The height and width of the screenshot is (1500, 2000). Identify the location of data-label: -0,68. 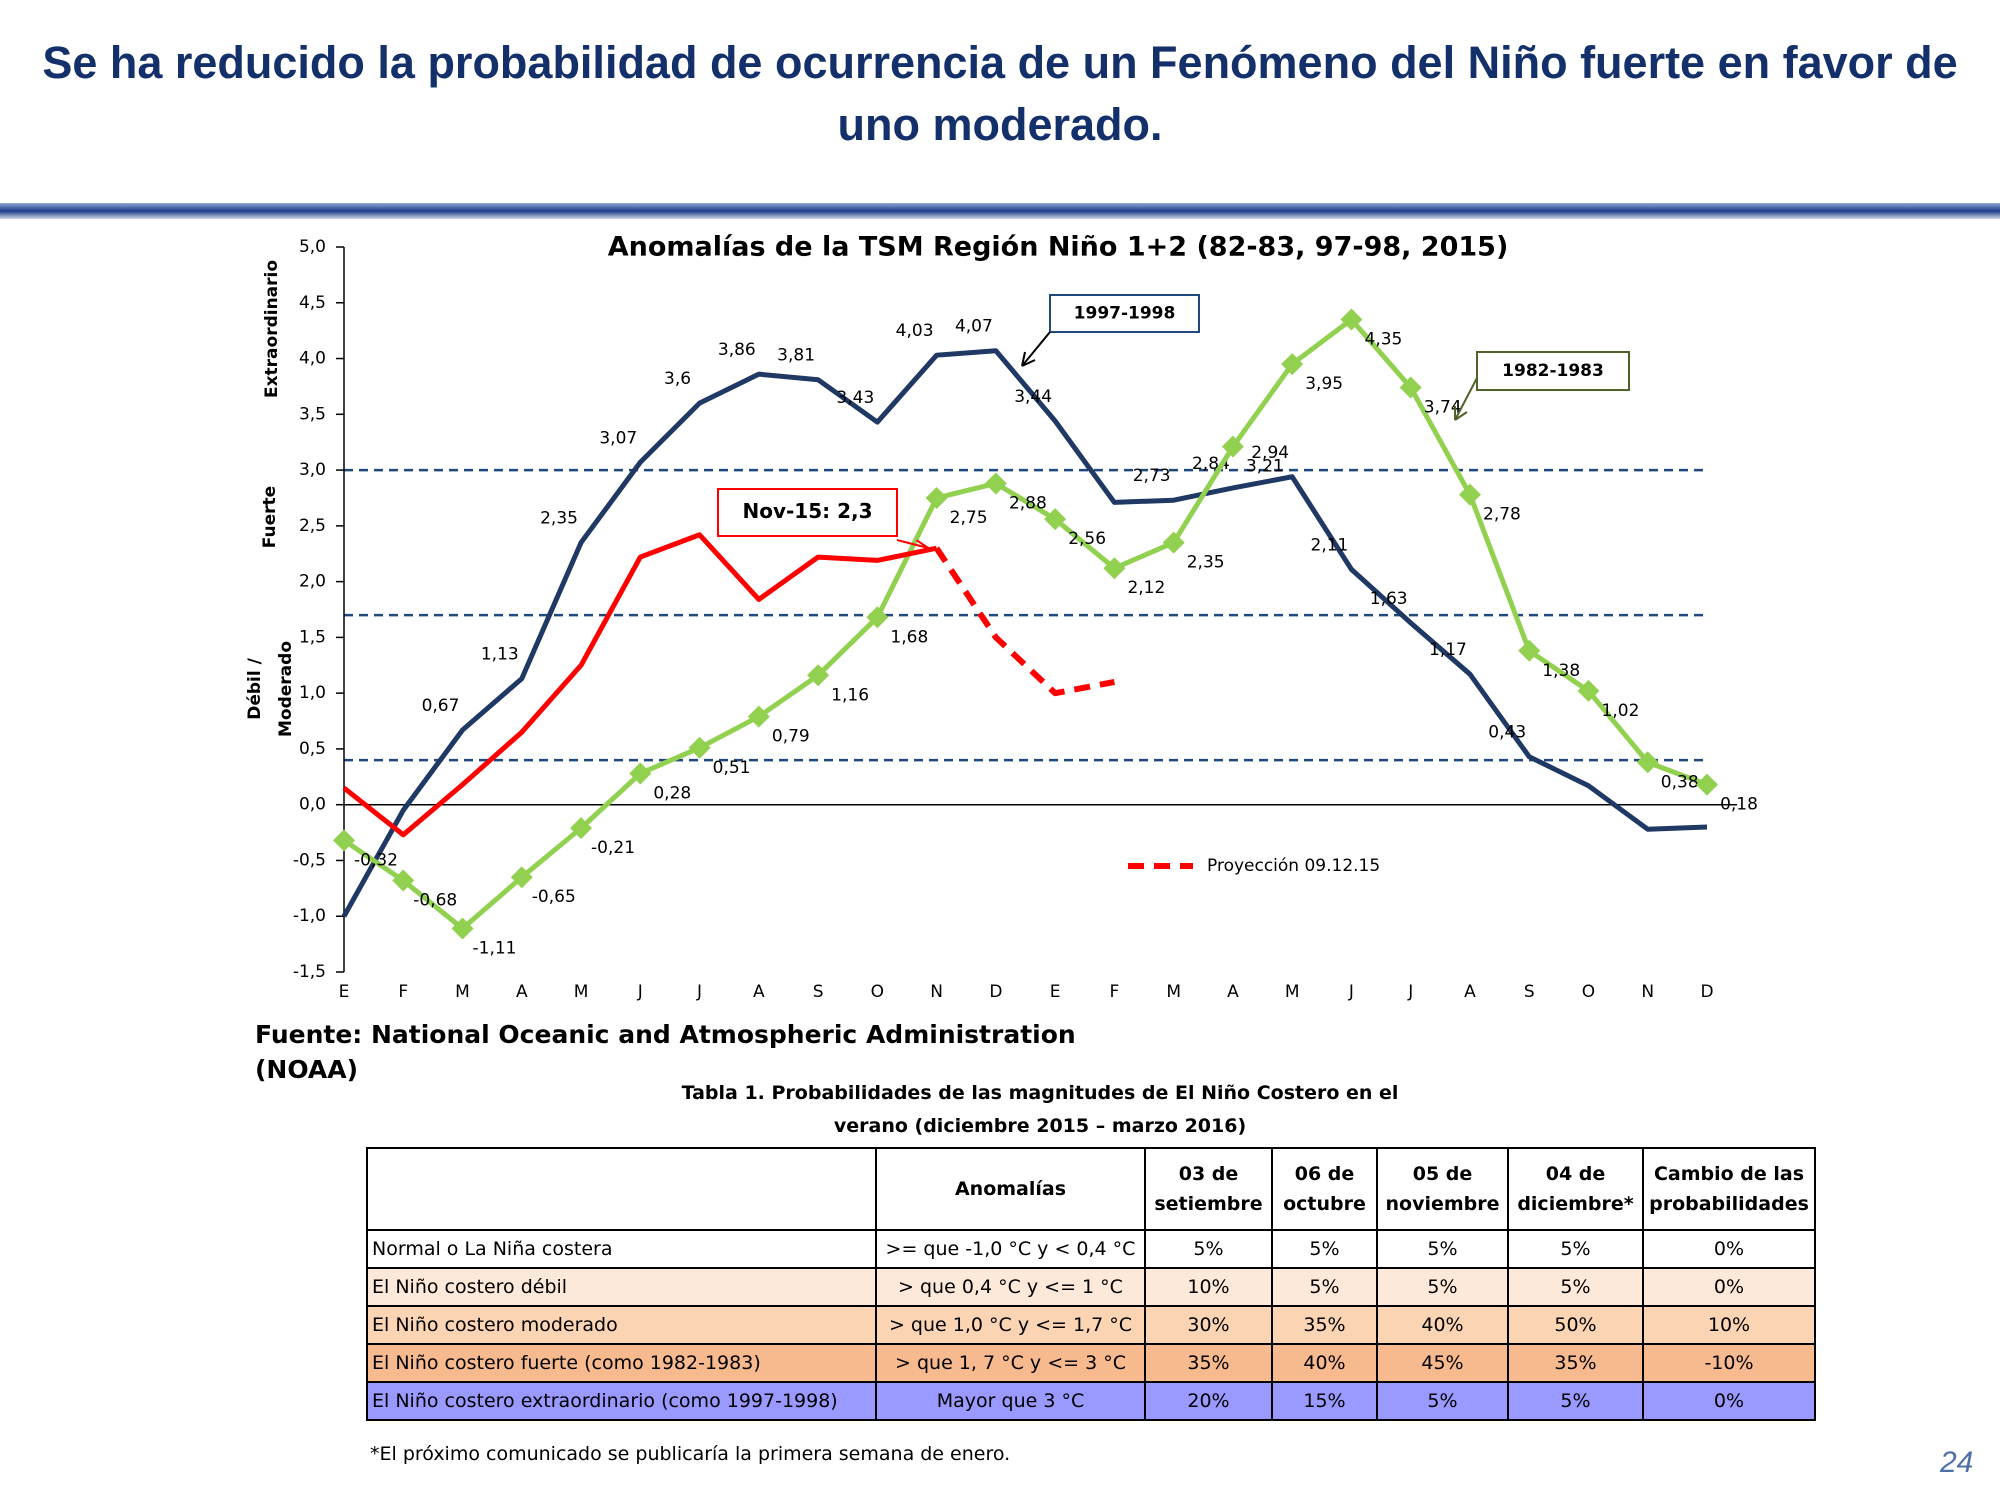
(435, 901).